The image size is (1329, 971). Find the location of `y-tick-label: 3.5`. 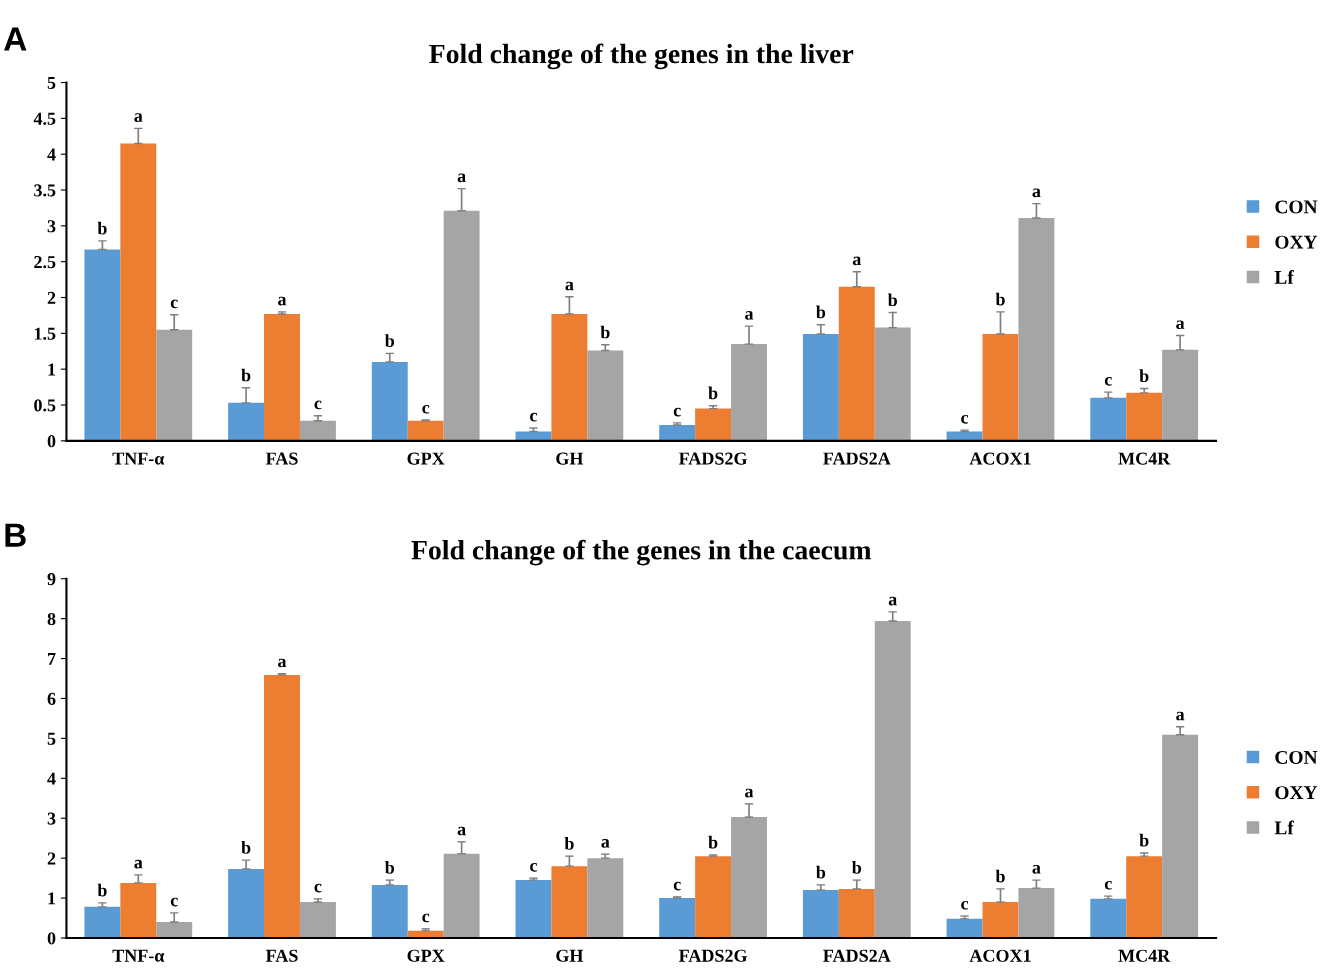

y-tick-label: 3.5 is located at coordinates (45, 190).